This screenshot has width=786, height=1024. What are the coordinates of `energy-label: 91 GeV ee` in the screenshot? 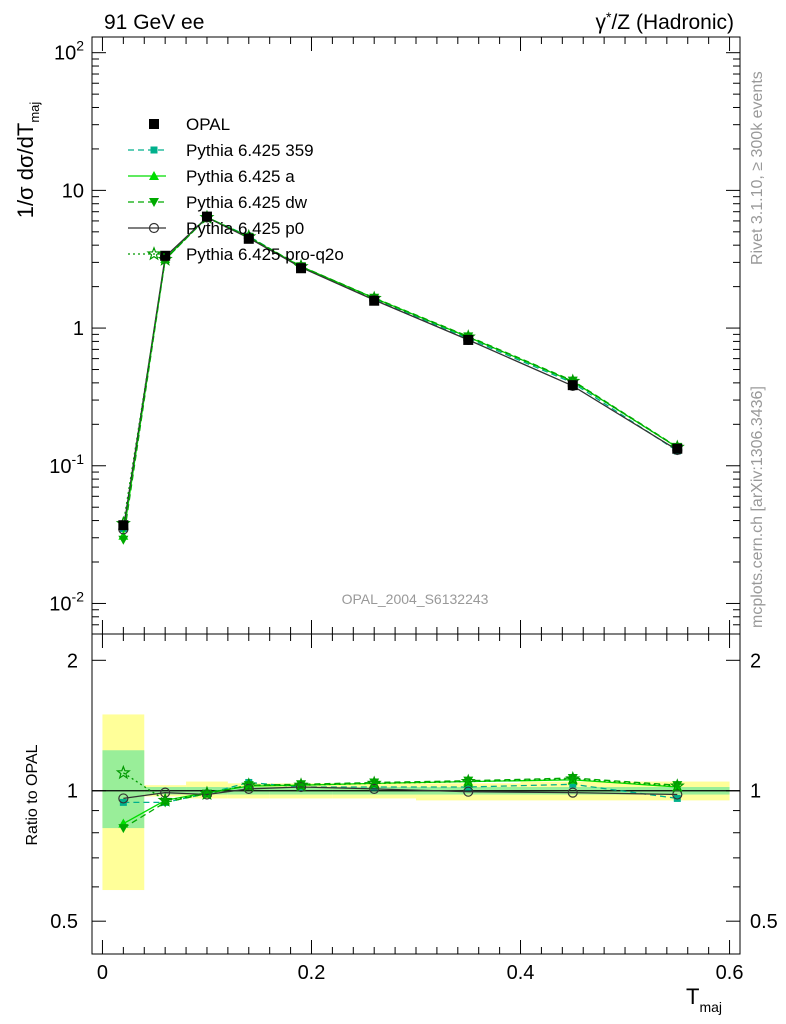 It's located at (154, 22).